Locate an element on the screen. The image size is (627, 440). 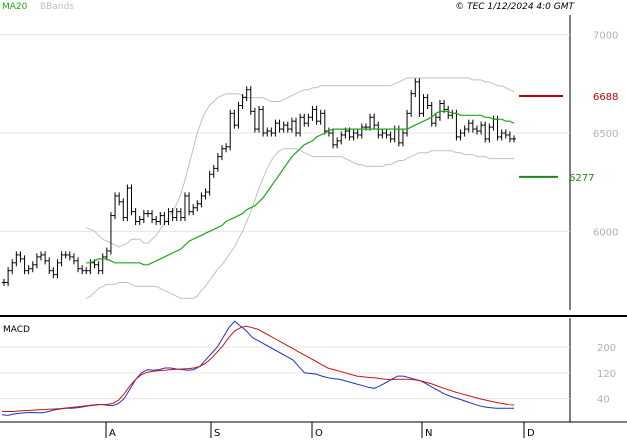
x-tick-label: O is located at coordinates (319, 433).